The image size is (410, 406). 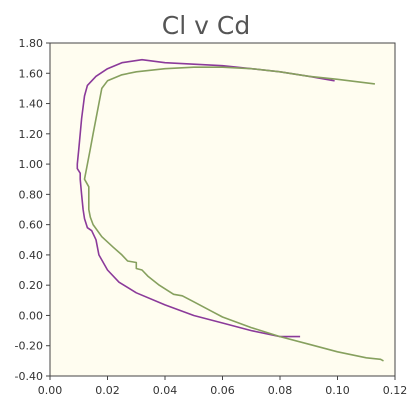 I want to click on x-tick-label: 0.08, so click(x=280, y=390).